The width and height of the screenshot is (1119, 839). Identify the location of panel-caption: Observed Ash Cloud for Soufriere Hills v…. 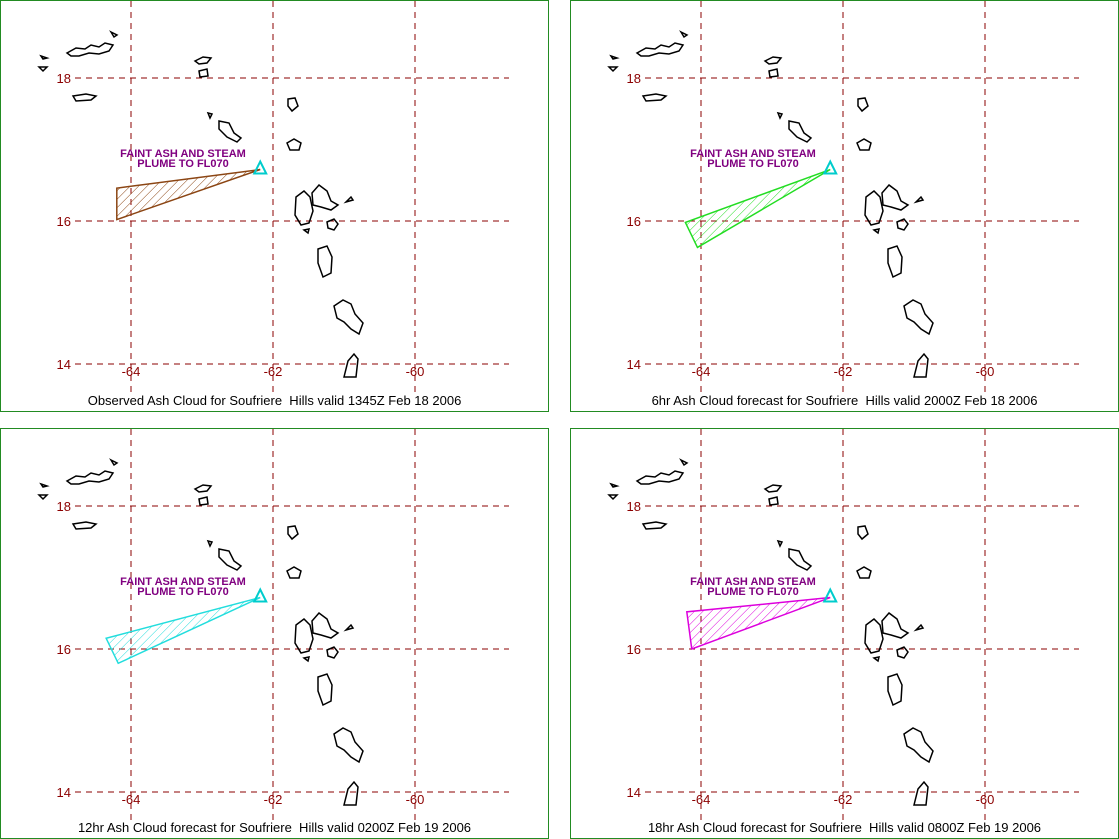
(274, 400).